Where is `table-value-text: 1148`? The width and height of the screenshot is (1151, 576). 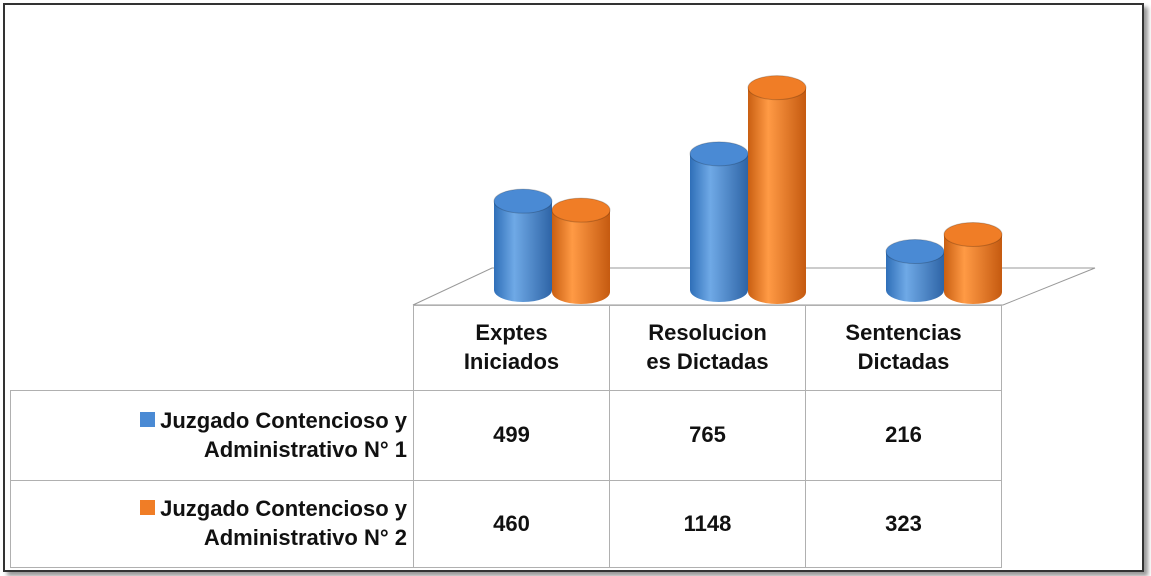
table-value-text: 1148 is located at coordinates (707, 523).